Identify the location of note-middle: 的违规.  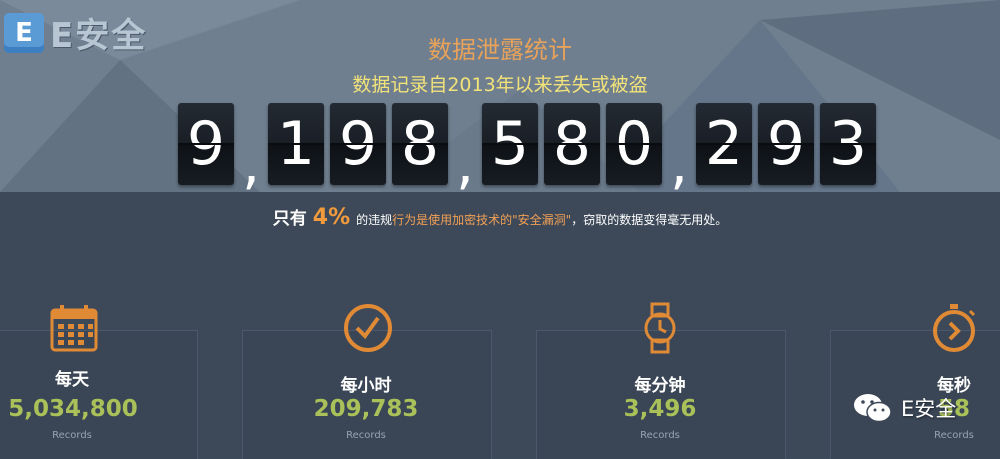
(374, 220).